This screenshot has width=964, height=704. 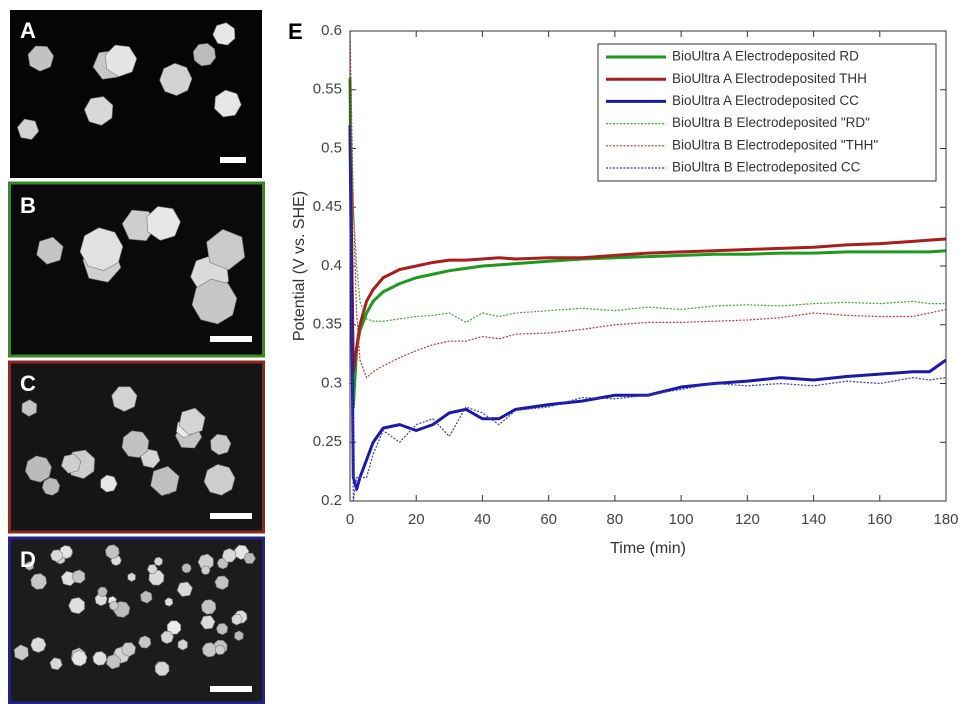 I want to click on scale-bars, so click(x=231, y=424).